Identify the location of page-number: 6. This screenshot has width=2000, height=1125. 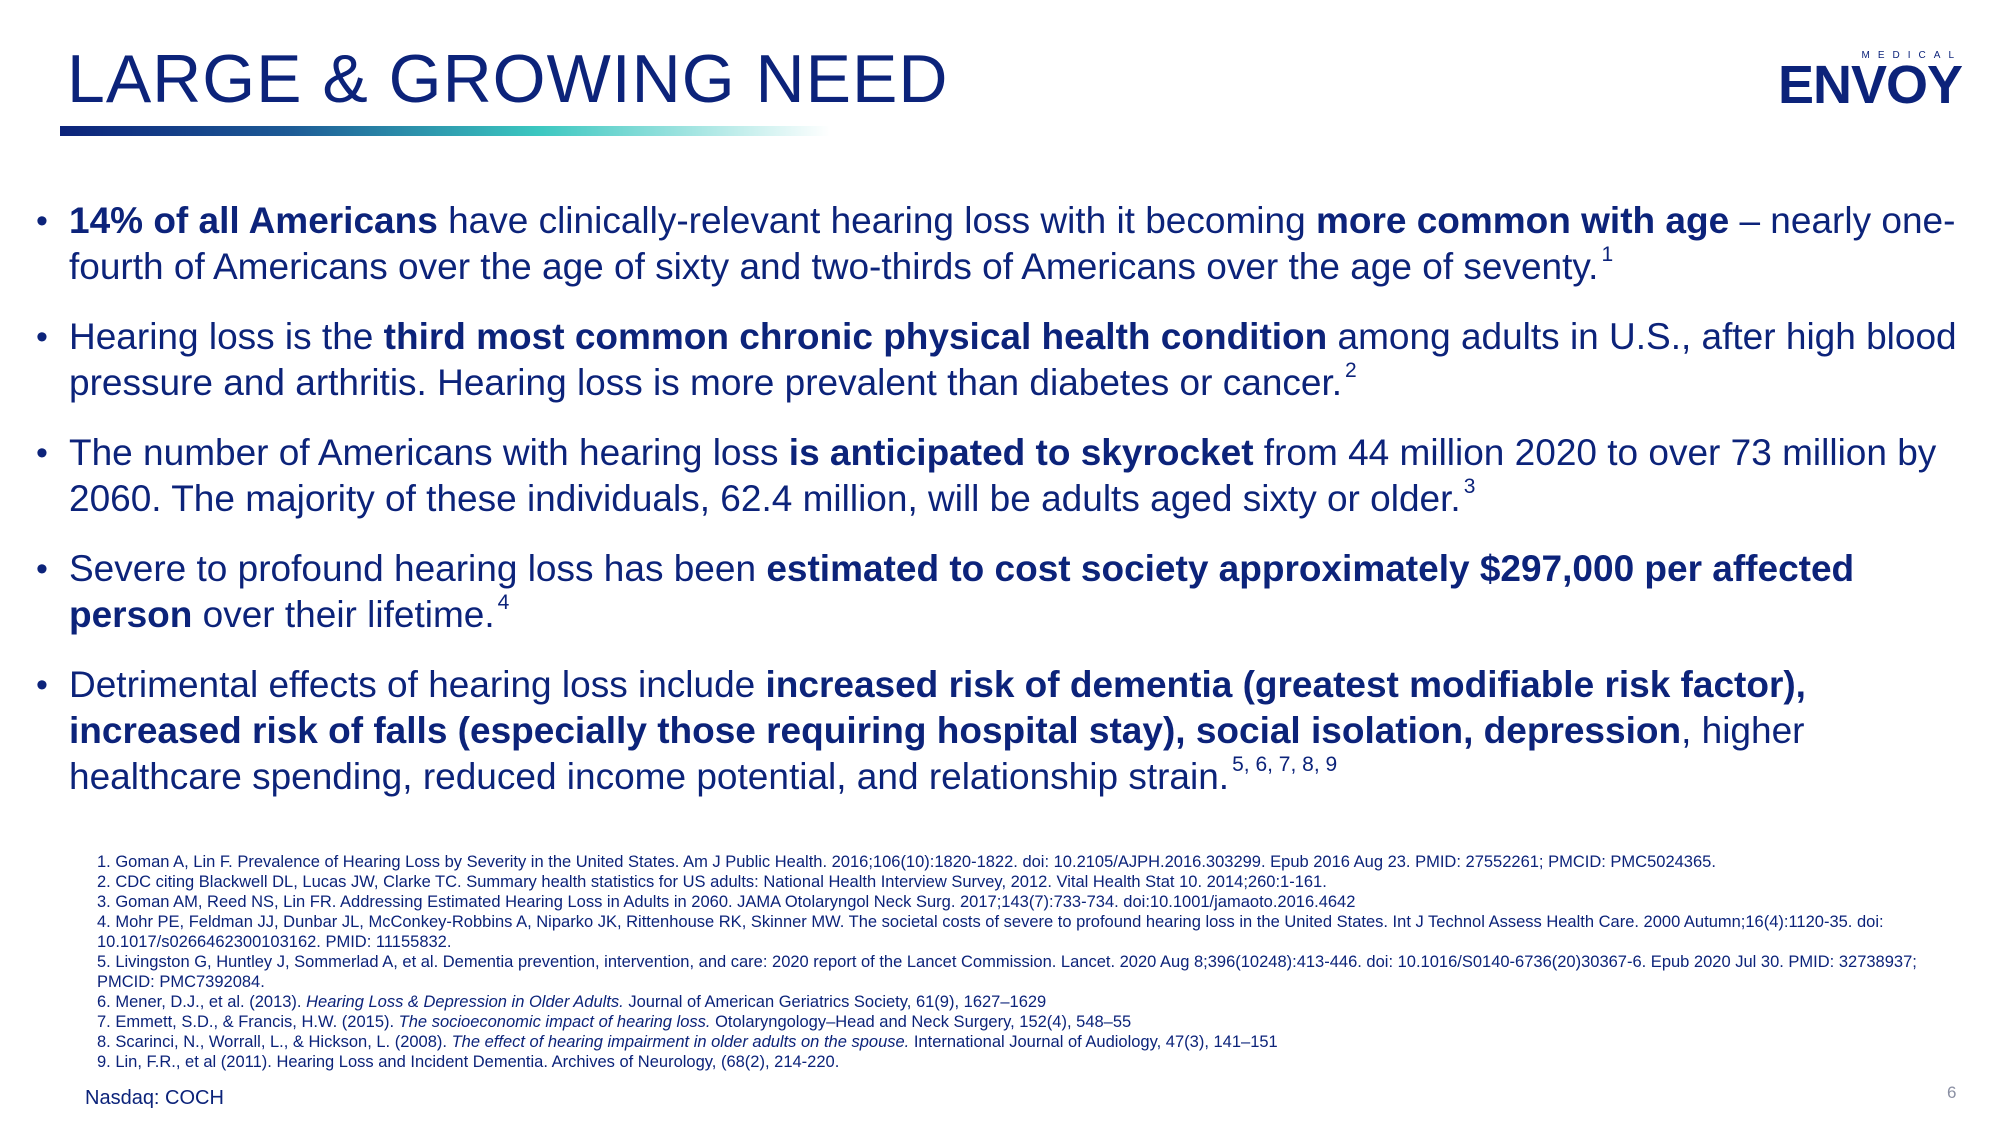
(1952, 1092).